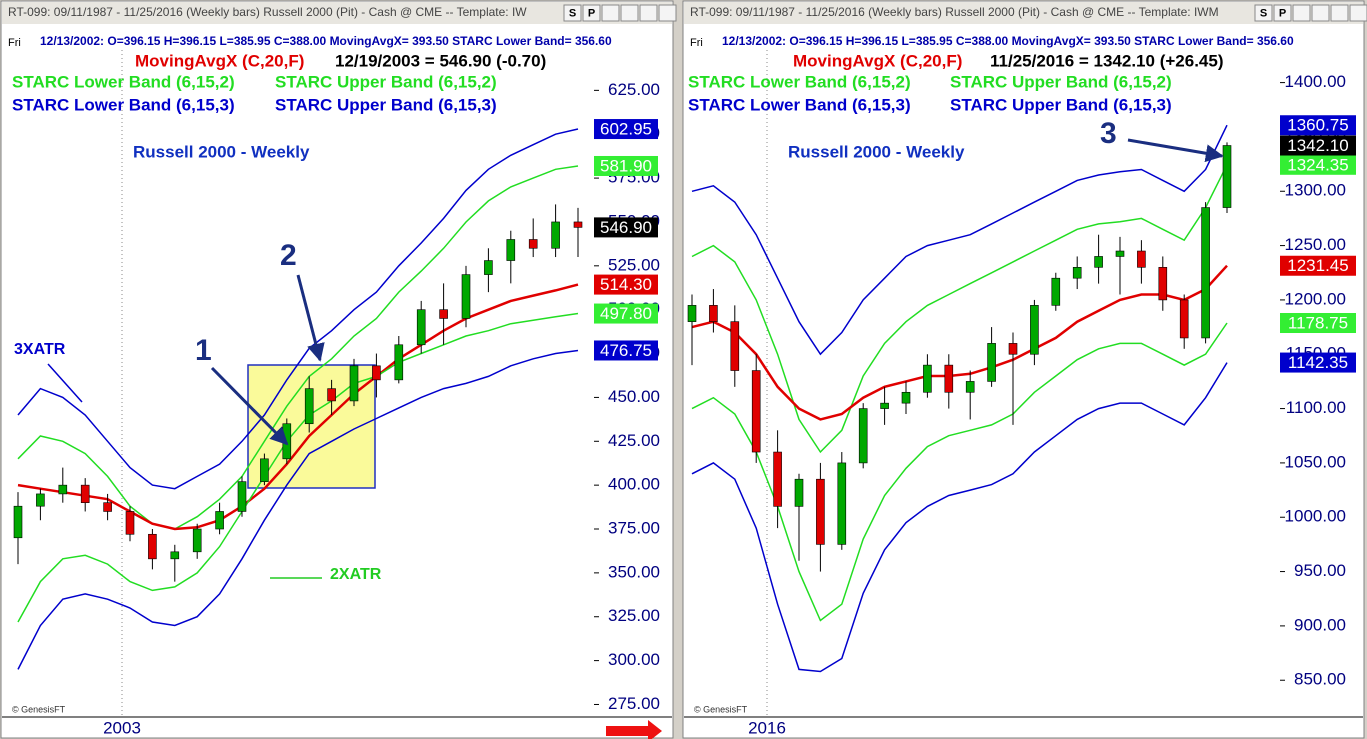  What do you see at coordinates (1320, 679) in the screenshot?
I see `y-tick-label: 850.00` at bounding box center [1320, 679].